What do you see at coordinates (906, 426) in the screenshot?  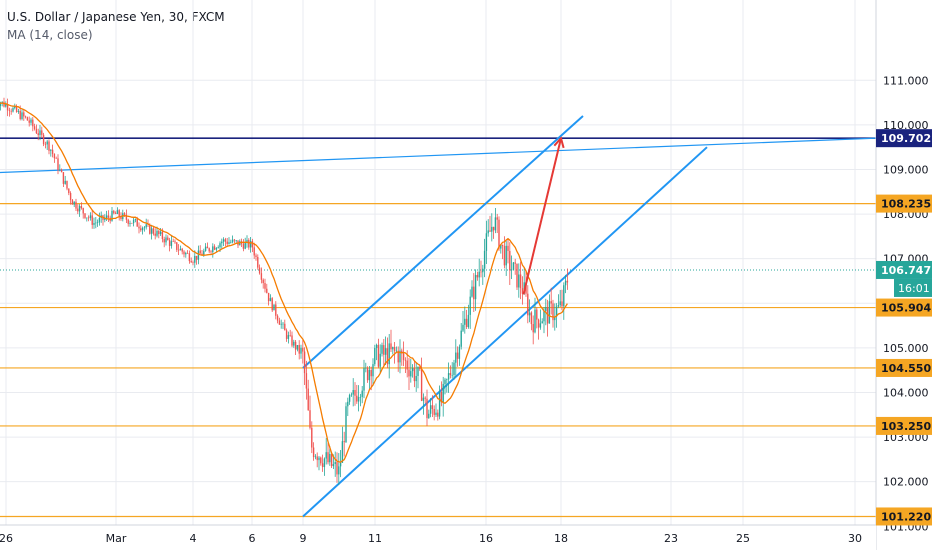 I see `level-price-label: 103.250` at bounding box center [906, 426].